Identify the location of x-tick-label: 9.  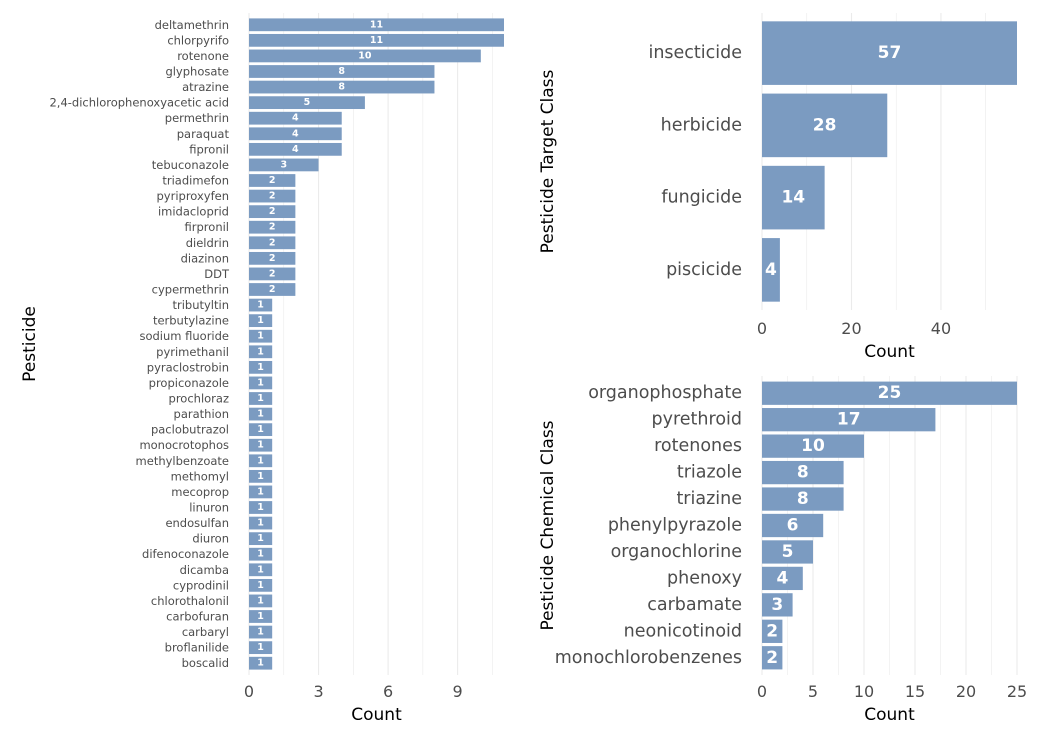
(458, 691).